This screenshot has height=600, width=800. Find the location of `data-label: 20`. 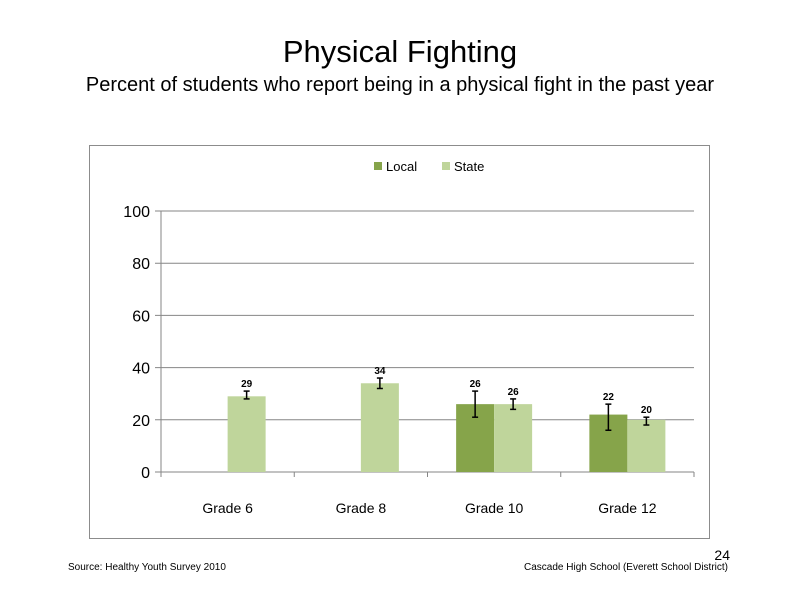

data-label: 20 is located at coordinates (647, 410).